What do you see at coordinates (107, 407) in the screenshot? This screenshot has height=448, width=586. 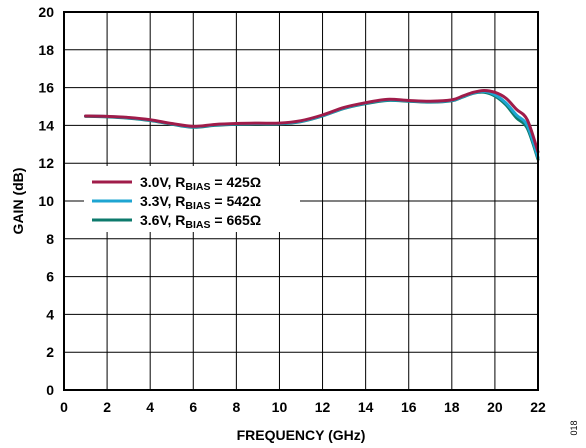 I see `x-tick-label: 2` at bounding box center [107, 407].